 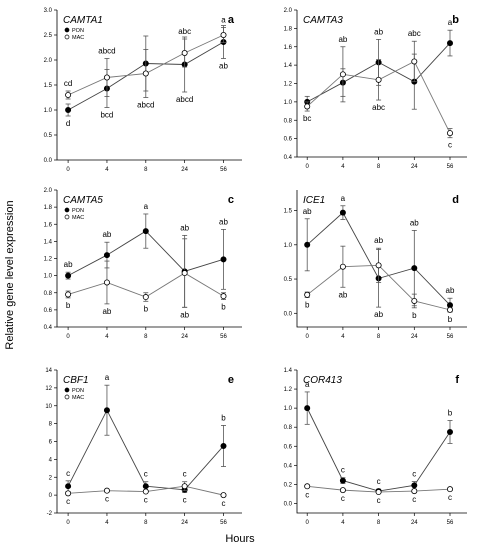 I want to click on gene-title: ICE1, so click(x=314, y=200).